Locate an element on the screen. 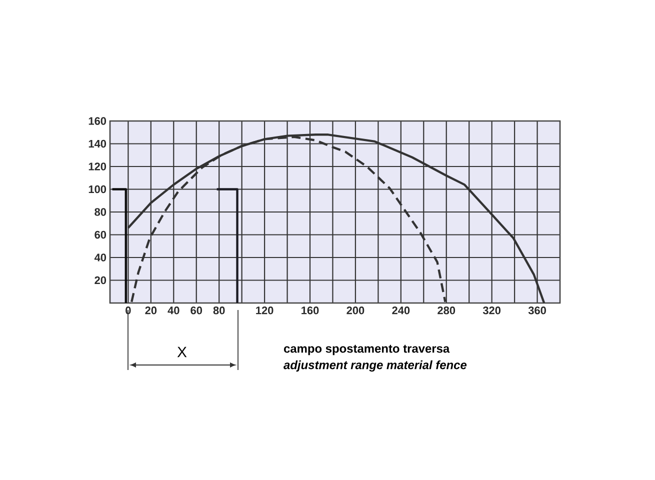 This screenshot has width=655, height=480. text: adjustment range material fence is located at coordinates (375, 366).